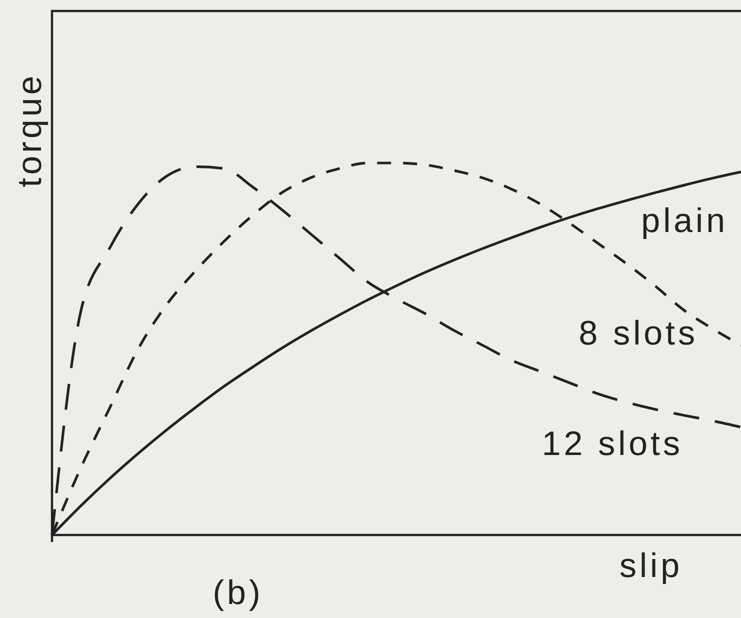 This screenshot has height=618, width=741. I want to click on text: (b), so click(238, 593).